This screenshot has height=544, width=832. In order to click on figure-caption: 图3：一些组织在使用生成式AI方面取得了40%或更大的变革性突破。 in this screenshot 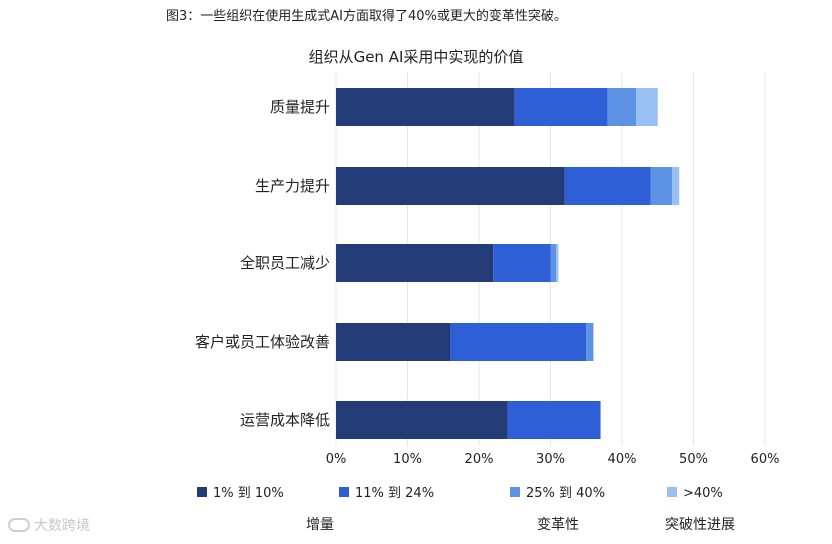, I will do `click(366, 16)`.